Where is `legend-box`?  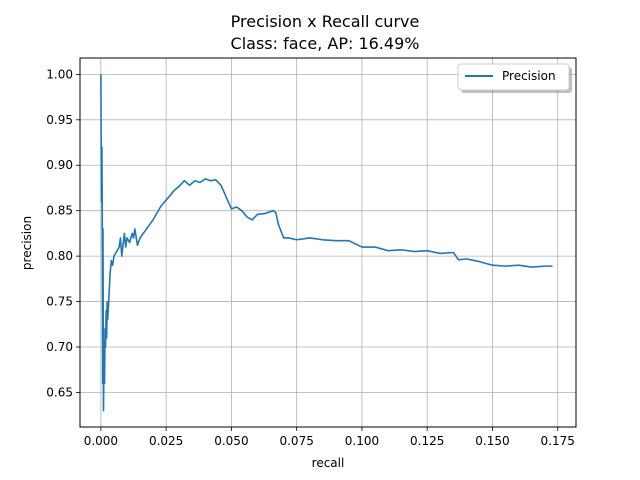
legend-box is located at coordinates (513, 77).